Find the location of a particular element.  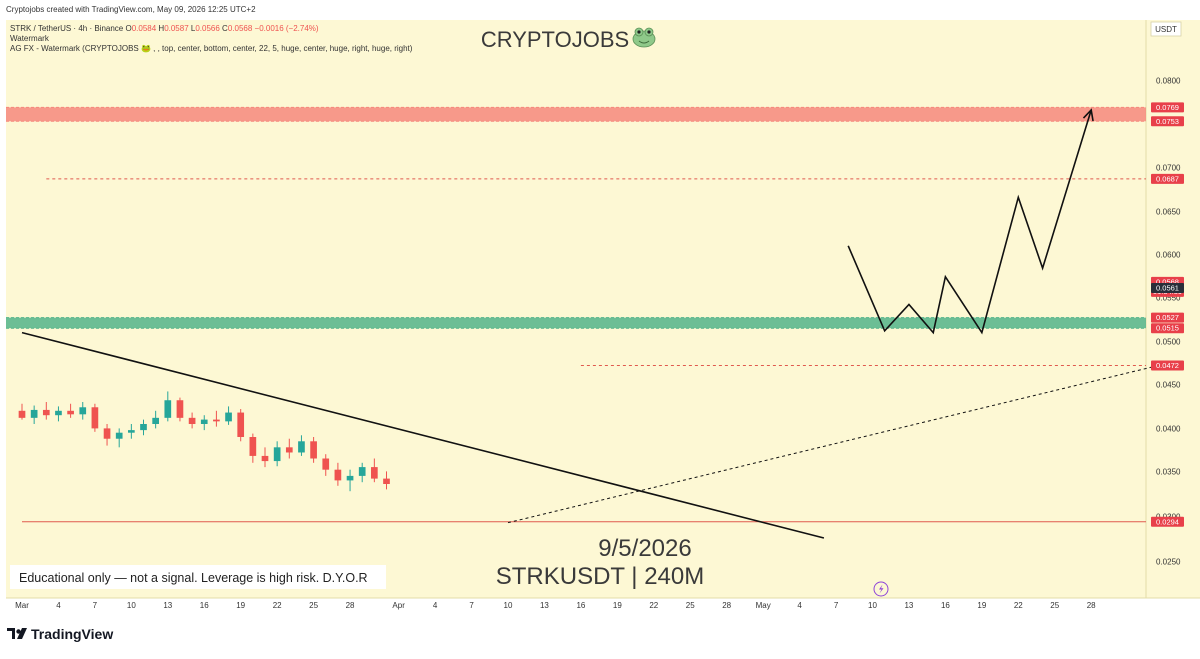

replay-icon is located at coordinates (881, 589).